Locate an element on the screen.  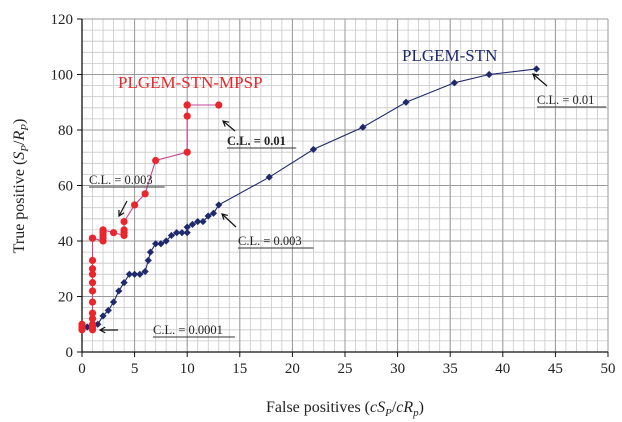
series-label: PLGEM-STN is located at coordinates (449, 55).